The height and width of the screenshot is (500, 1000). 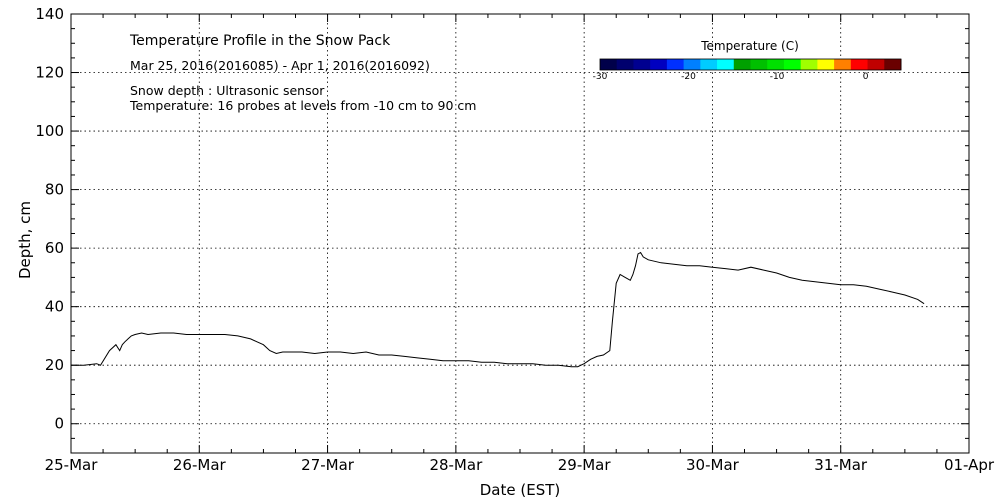 I want to click on y-tick-label: 140, so click(x=49, y=14).